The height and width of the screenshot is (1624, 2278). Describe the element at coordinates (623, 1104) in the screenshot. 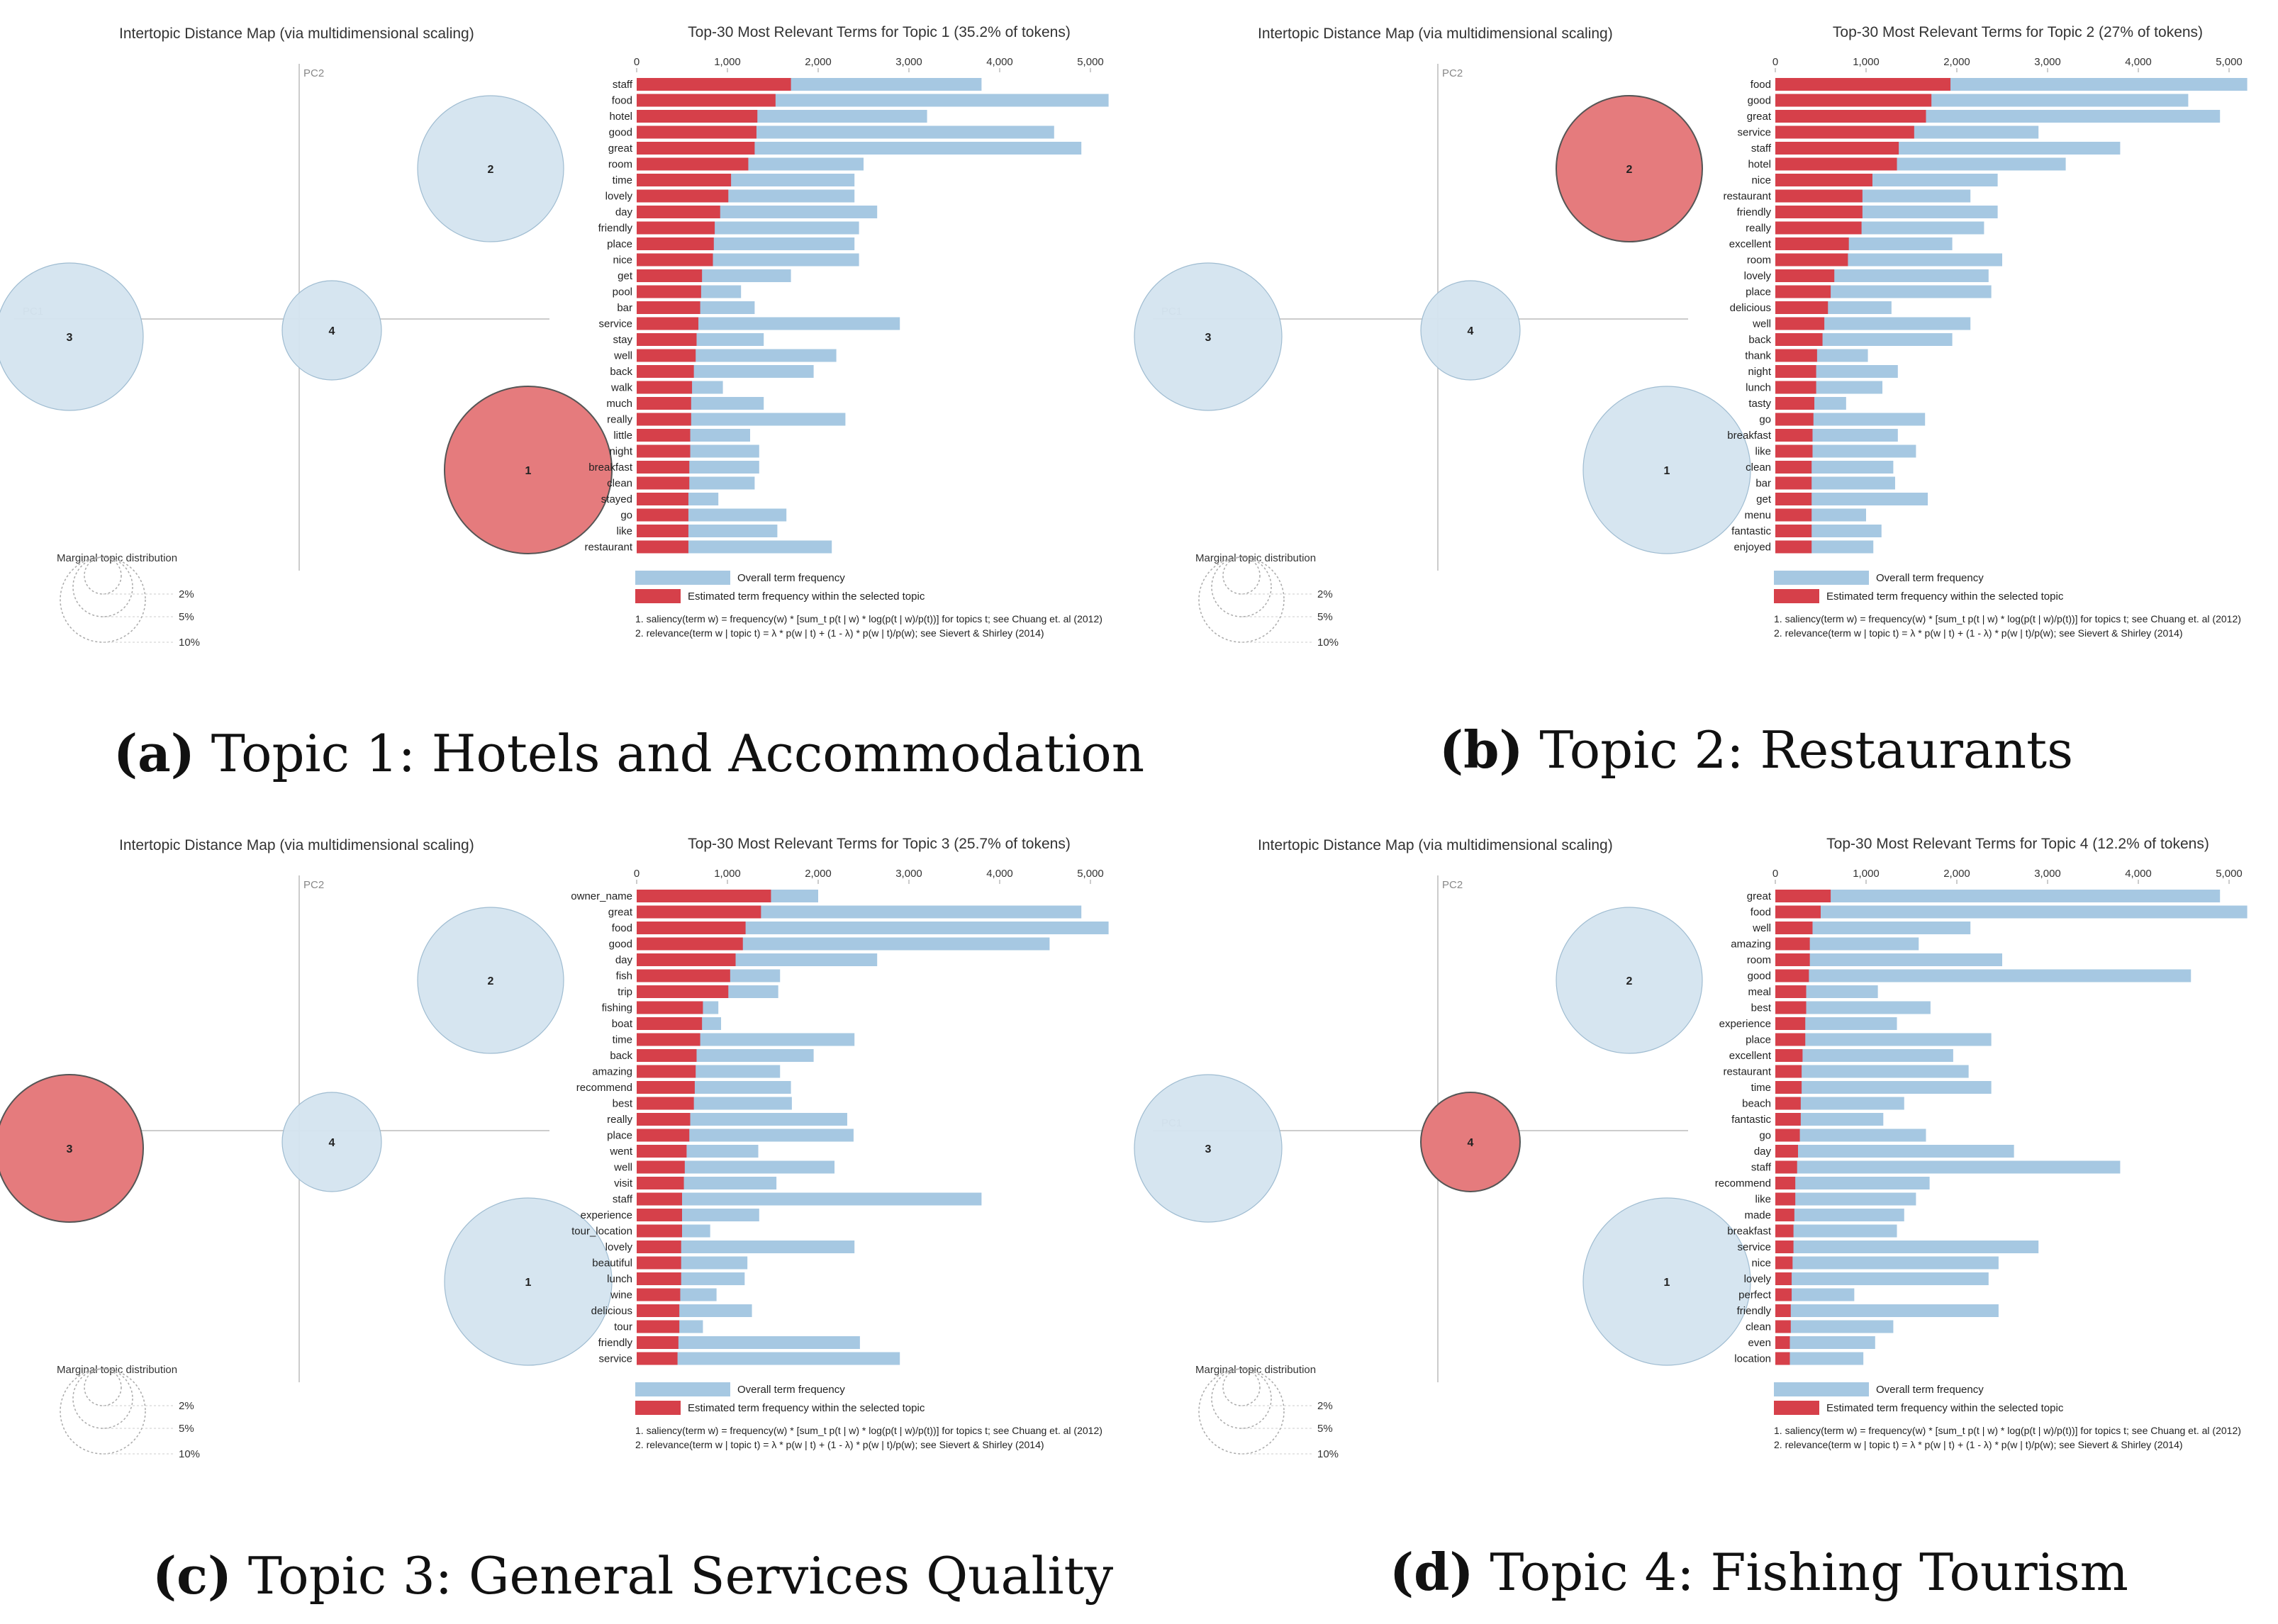

I see `term-label: best` at that location.